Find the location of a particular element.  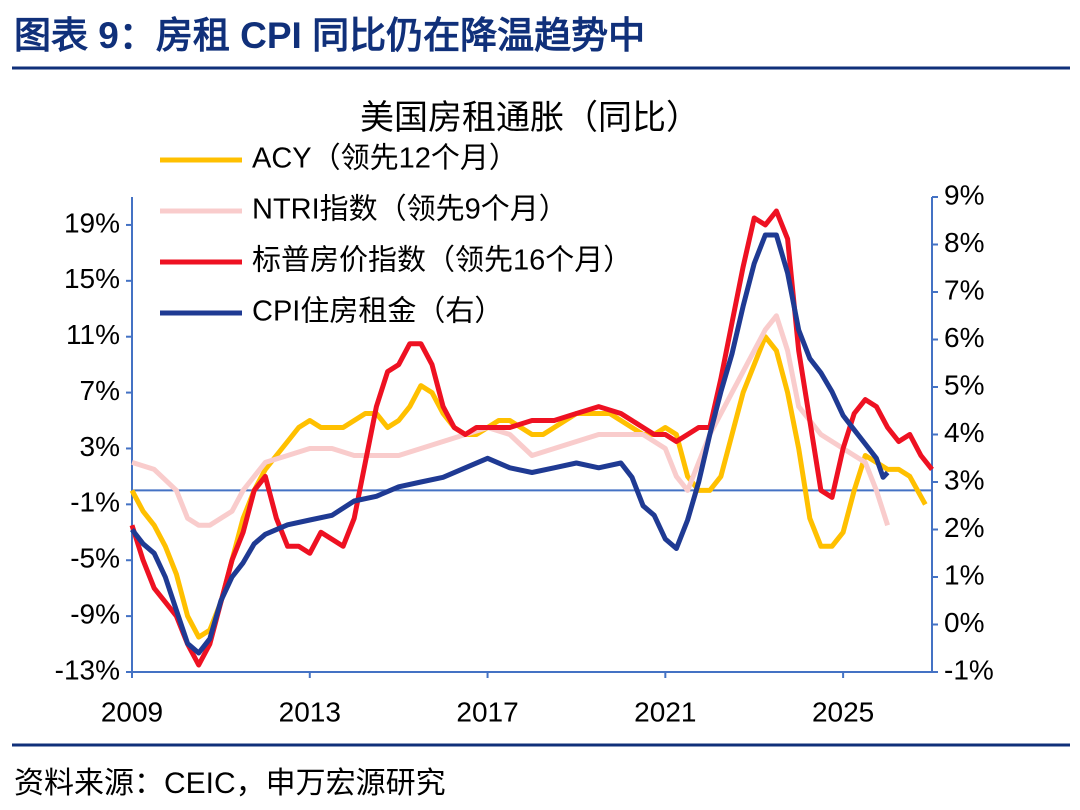

y2-tick-label: 0% is located at coordinates (964, 622).